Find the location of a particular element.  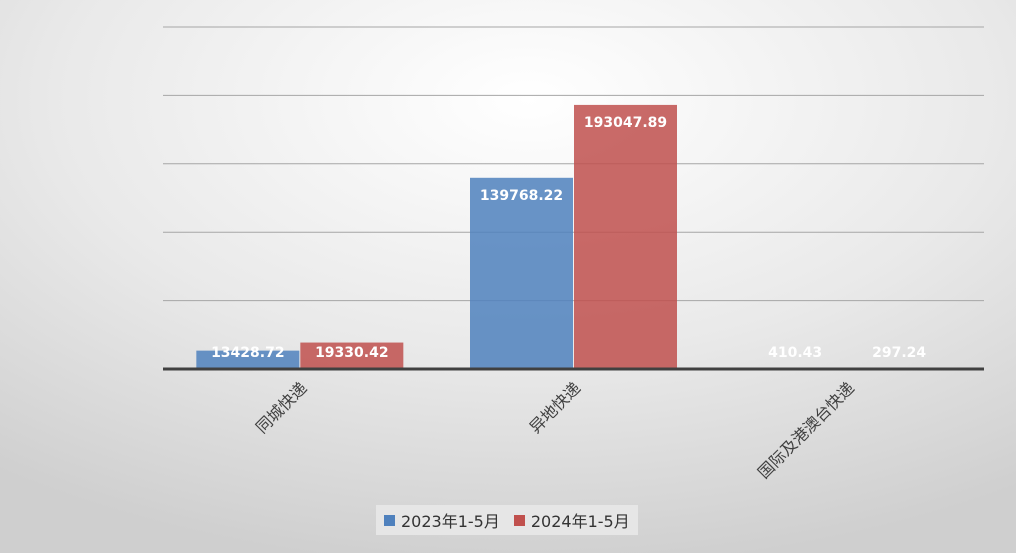

legend-label-2023: 2023年1-5月 is located at coordinates (450, 521).